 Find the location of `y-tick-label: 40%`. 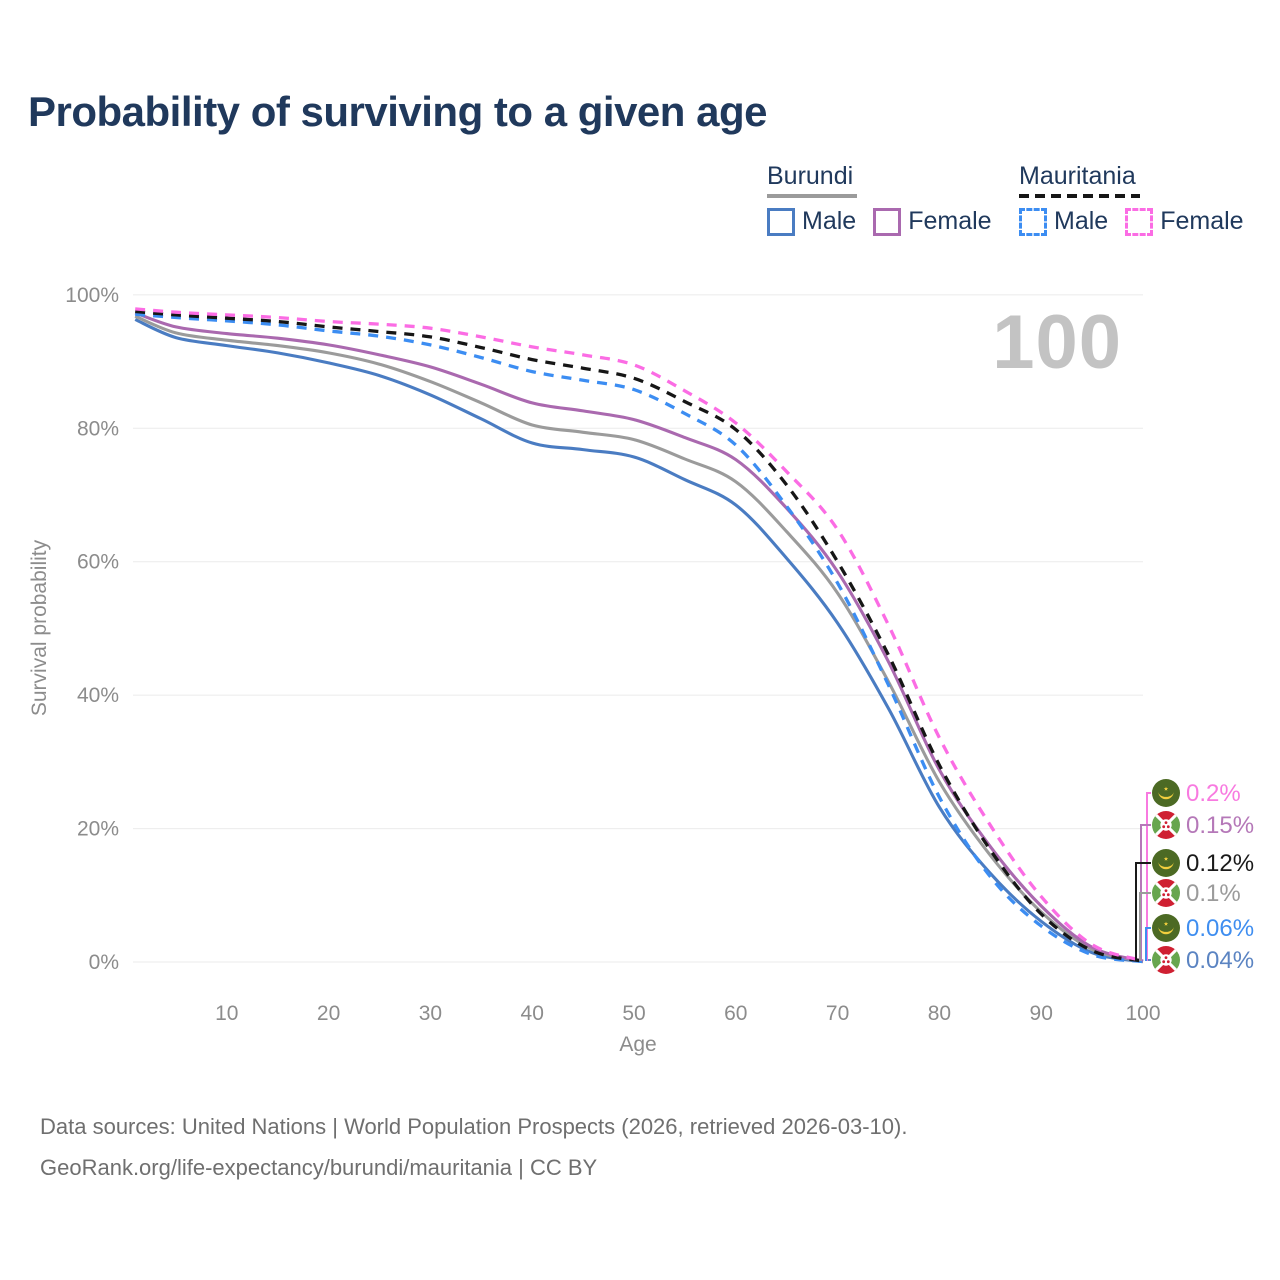

y-tick-label: 40% is located at coordinates (98, 695).